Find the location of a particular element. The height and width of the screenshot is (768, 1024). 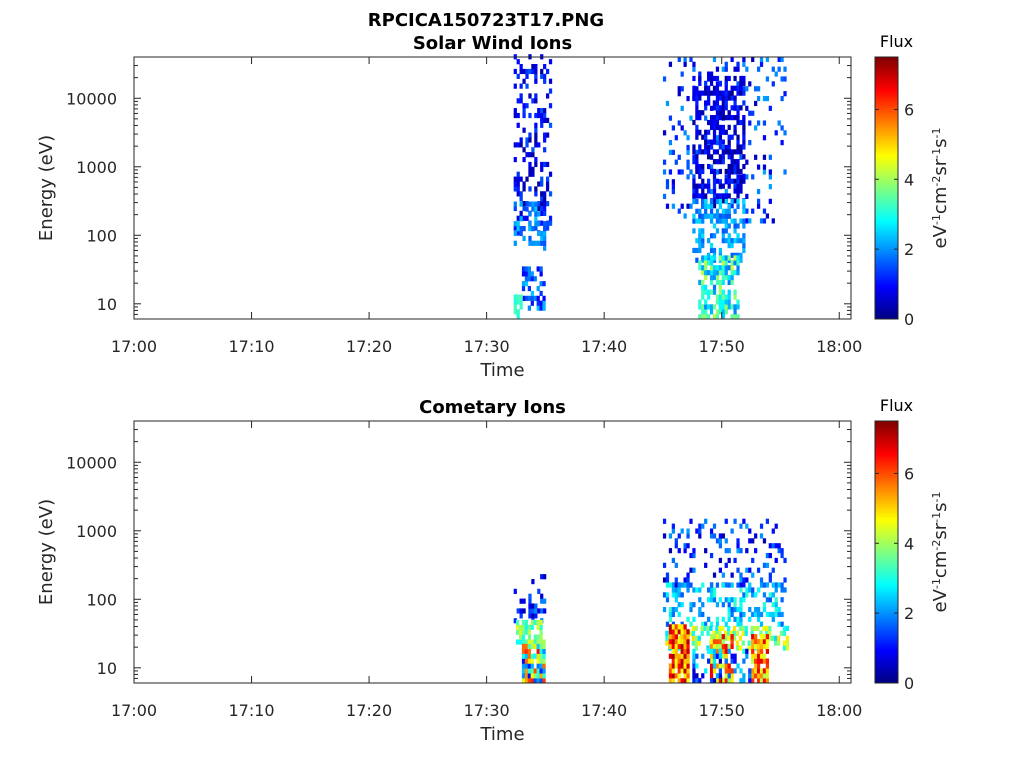

colorbar-tick-label: 6 is located at coordinates (909, 473).